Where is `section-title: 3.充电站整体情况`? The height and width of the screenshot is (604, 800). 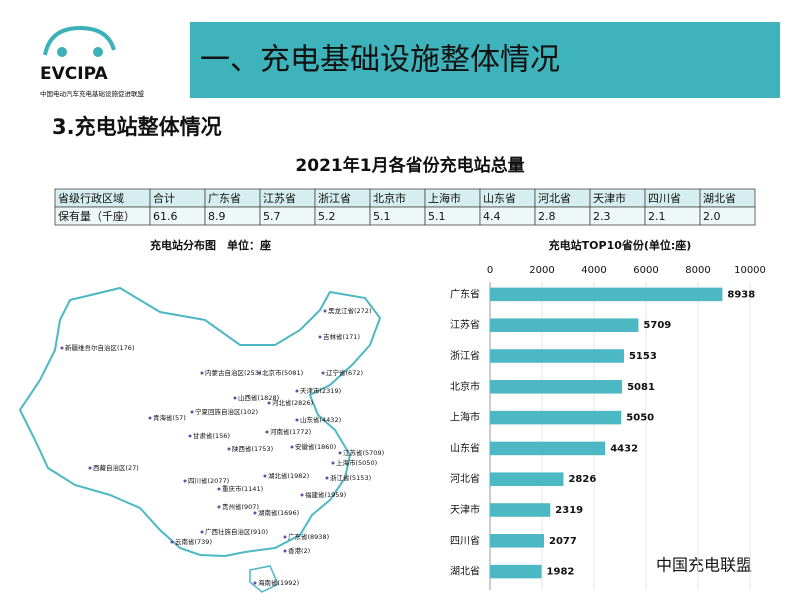 section-title: 3.充电站整体情况 is located at coordinates (137, 127).